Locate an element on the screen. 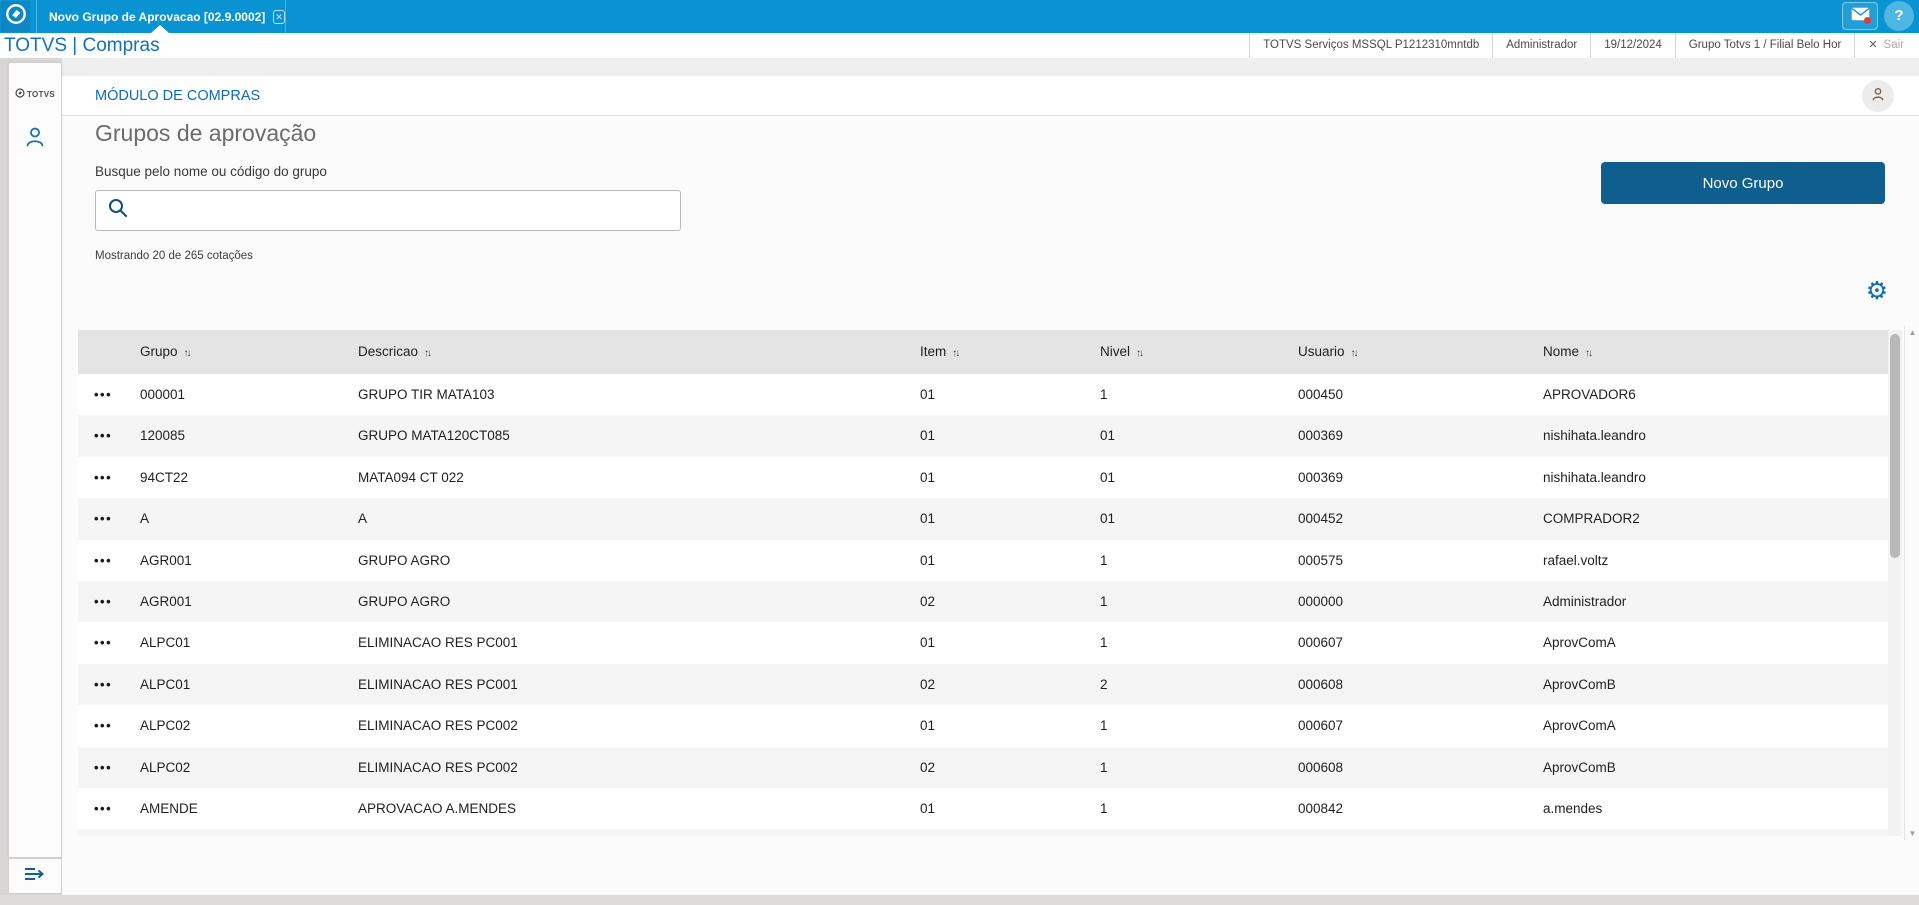 This screenshot has height=905, width=1919. table-row: ••• A A 01 01 000452 COMPRADOR2 is located at coordinates (983, 519).